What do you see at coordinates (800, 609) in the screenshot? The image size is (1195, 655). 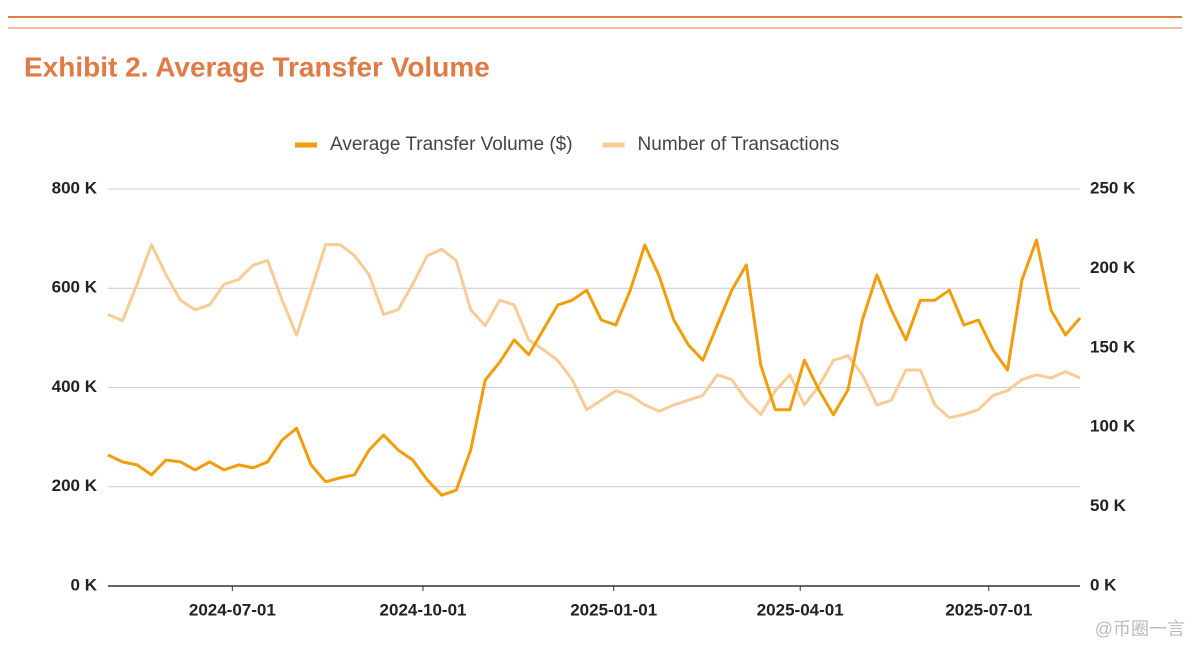 I see `x-tick-label: 2025-04-01` at bounding box center [800, 609].